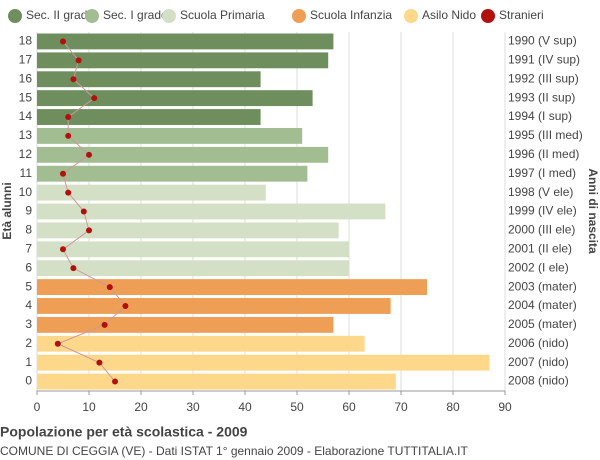 The width and height of the screenshot is (600, 460). What do you see at coordinates (26, 97) in the screenshot?
I see `y-tick-label: 15` at bounding box center [26, 97].